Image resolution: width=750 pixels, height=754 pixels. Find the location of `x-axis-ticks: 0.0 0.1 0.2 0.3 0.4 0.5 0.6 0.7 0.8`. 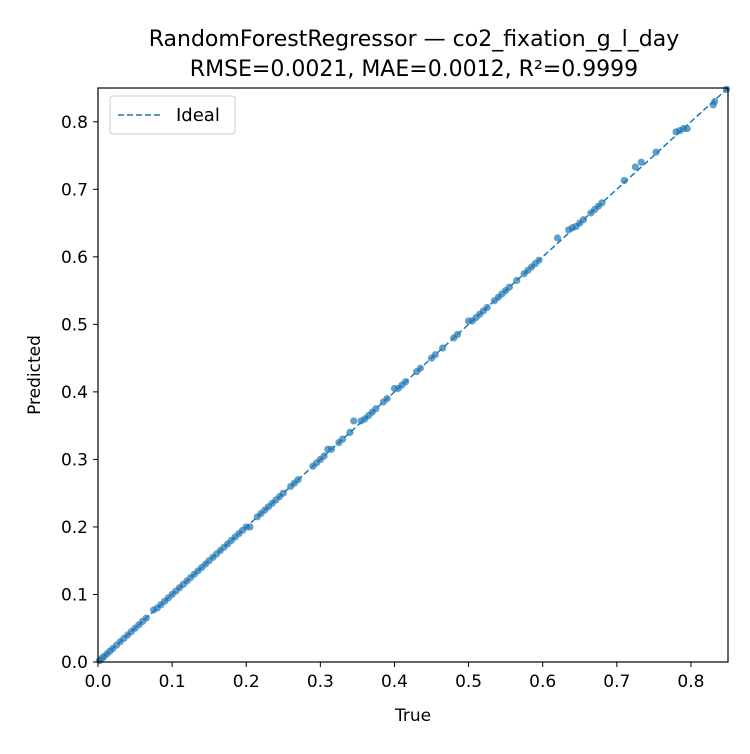

x-axis-ticks: 0.0 0.1 0.2 0.3 0.4 0.5 0.6 0.7 0.8 is located at coordinates (394, 677).